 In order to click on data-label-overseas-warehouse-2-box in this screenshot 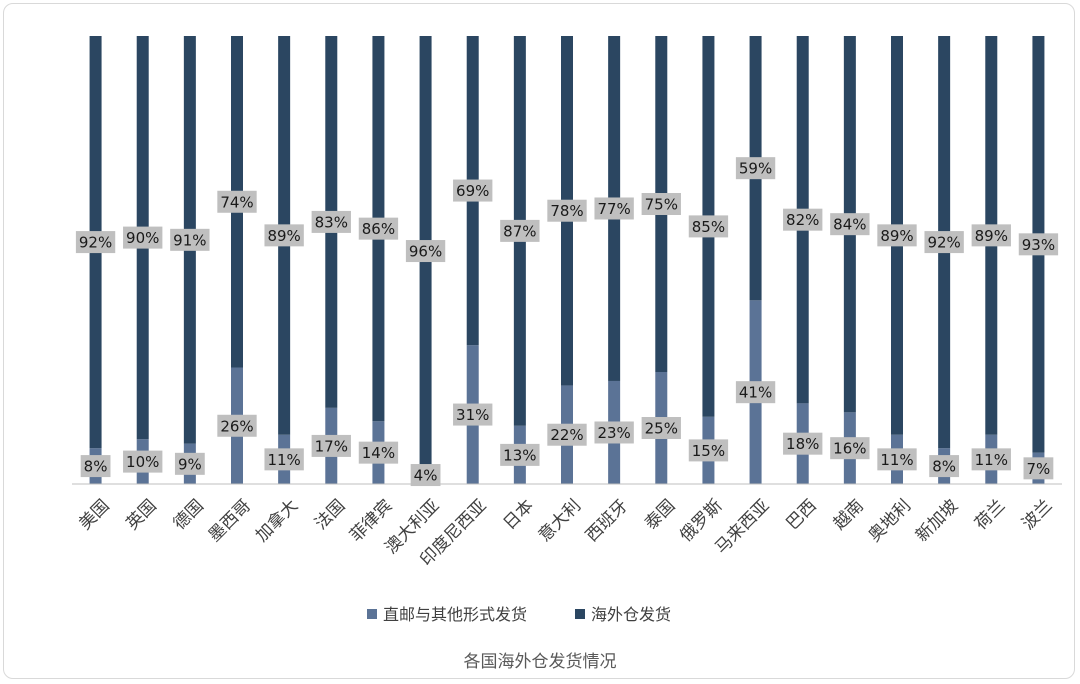, I will do `click(190, 239)`.